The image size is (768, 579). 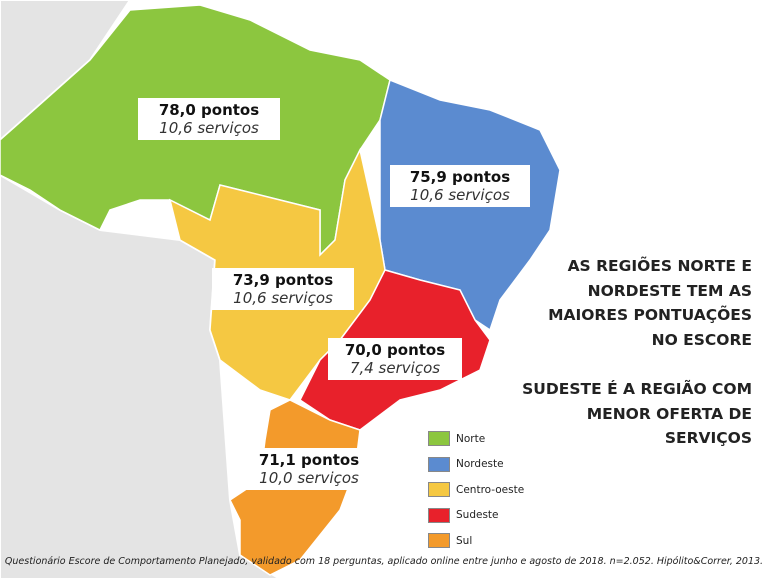 I want to click on legend-item: Sul, so click(x=450, y=540).